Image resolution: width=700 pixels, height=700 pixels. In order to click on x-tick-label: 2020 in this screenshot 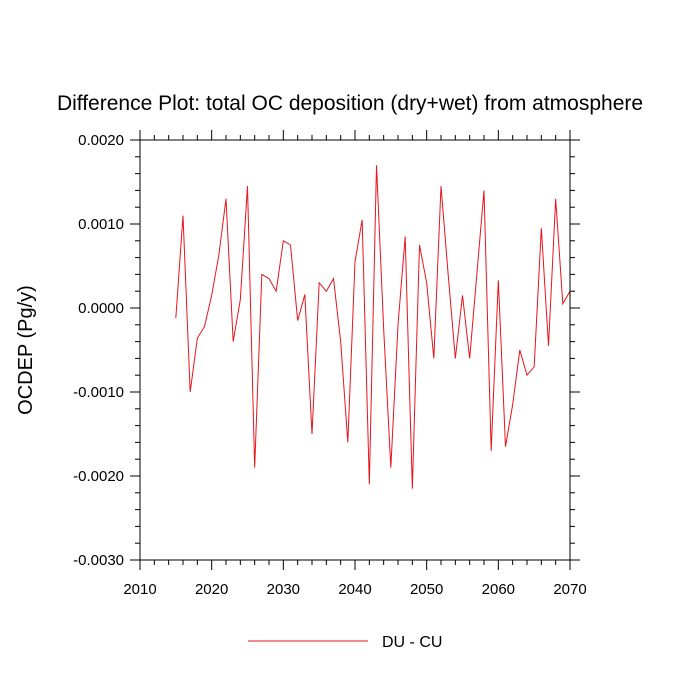, I will do `click(211, 589)`.